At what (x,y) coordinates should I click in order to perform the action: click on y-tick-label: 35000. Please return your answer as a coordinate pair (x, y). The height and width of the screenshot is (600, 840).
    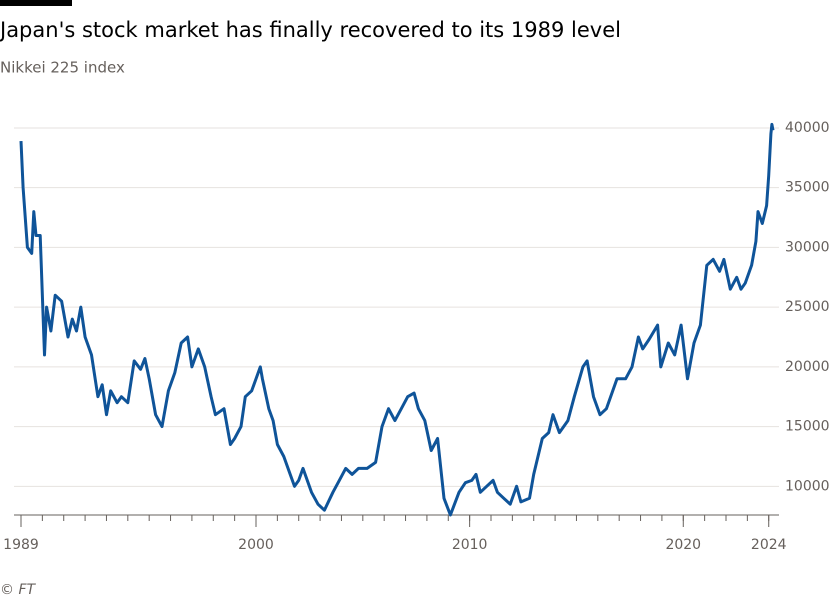
    Looking at the image, I should click on (807, 188).